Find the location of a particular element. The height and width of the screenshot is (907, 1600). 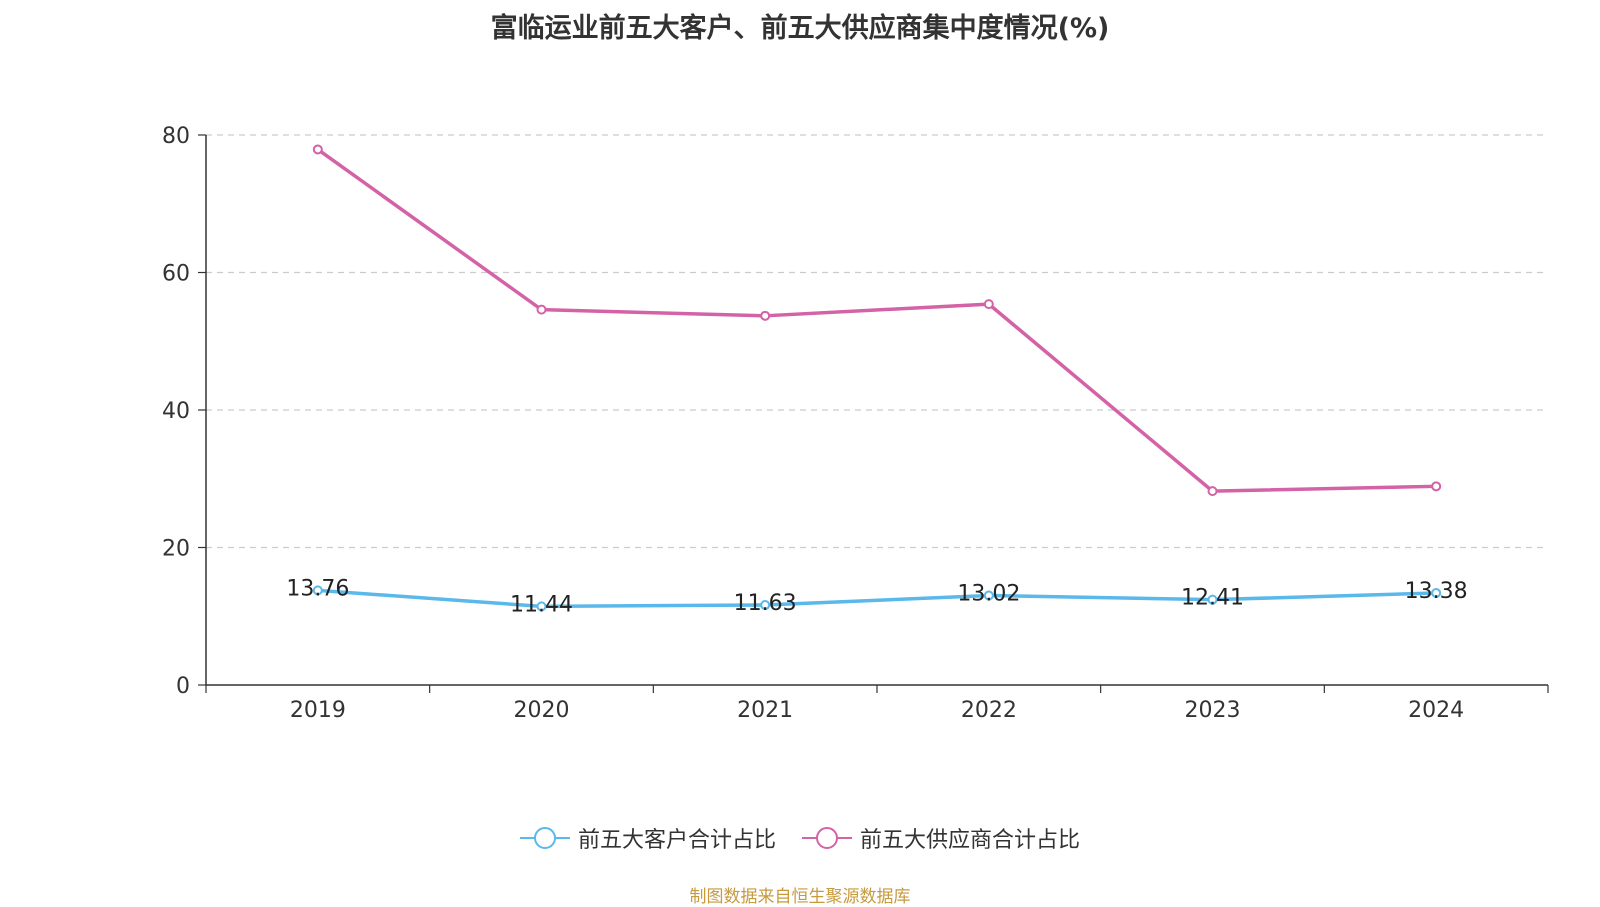

data-label-0-2024: 13.38 is located at coordinates (1436, 591).